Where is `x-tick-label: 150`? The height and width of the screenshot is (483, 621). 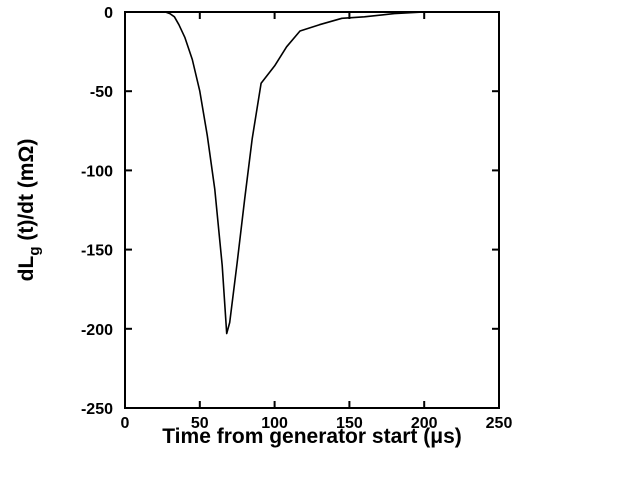
x-tick-label: 150 is located at coordinates (349, 423).